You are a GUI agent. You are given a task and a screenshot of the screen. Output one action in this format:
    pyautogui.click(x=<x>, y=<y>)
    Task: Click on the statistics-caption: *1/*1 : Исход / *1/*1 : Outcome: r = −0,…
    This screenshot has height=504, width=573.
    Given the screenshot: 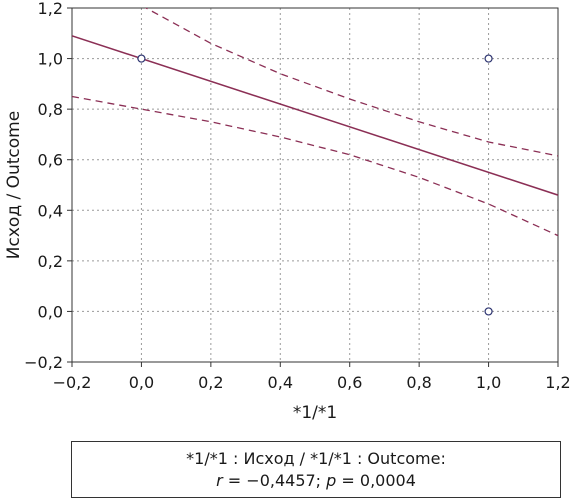 What is the action you would take?
    pyautogui.click(x=316, y=469)
    